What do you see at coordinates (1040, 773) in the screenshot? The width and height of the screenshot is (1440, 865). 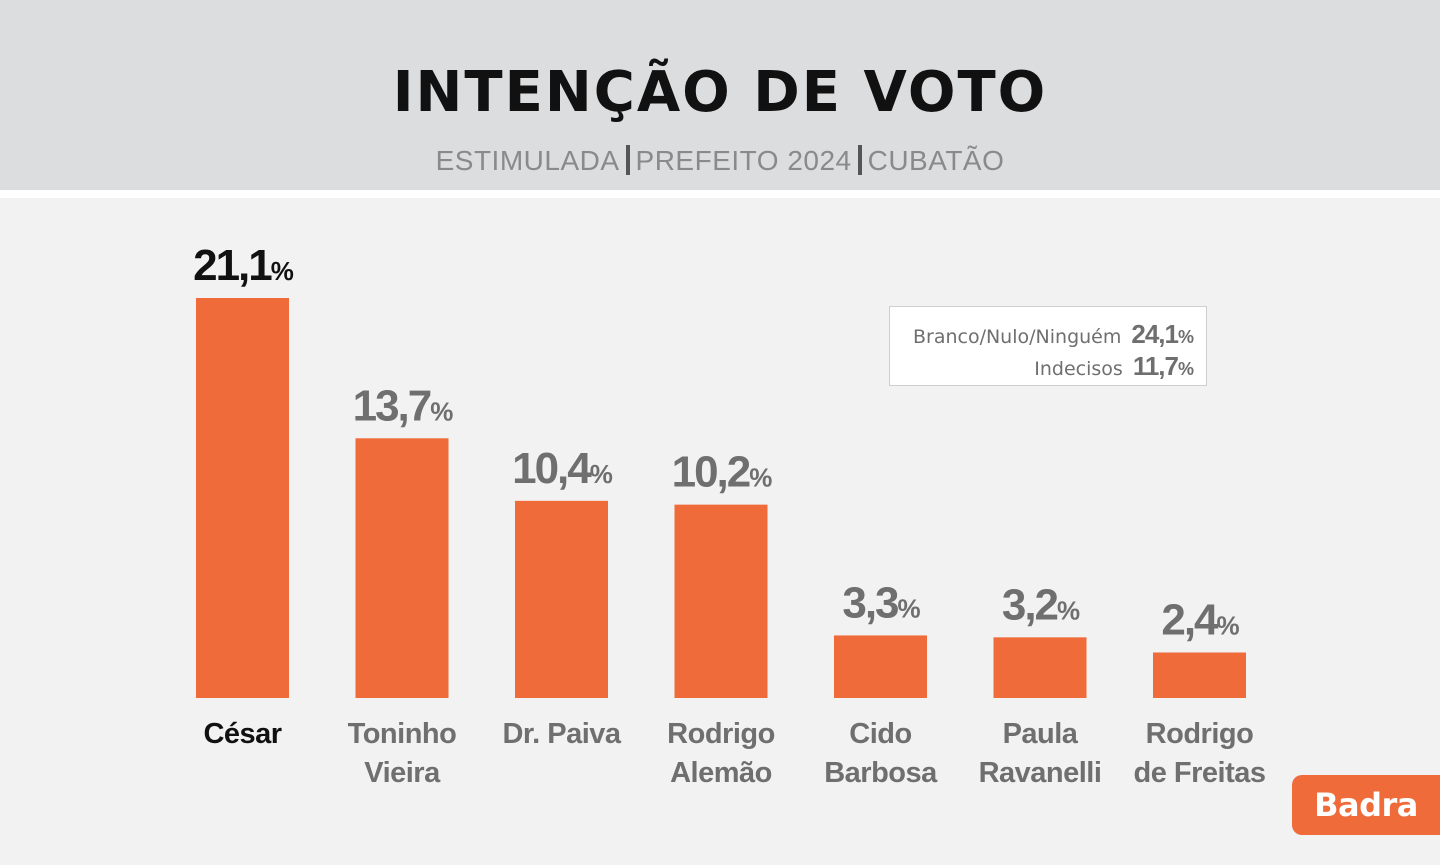 I see `category-label: Ravanelli` at bounding box center [1040, 773].